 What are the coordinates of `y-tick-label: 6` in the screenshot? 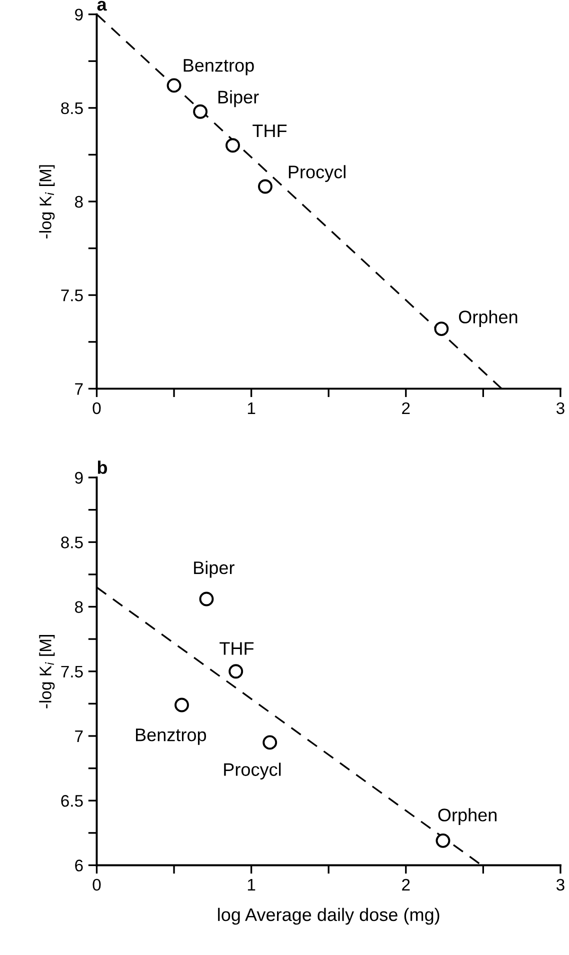 It's located at (79, 866).